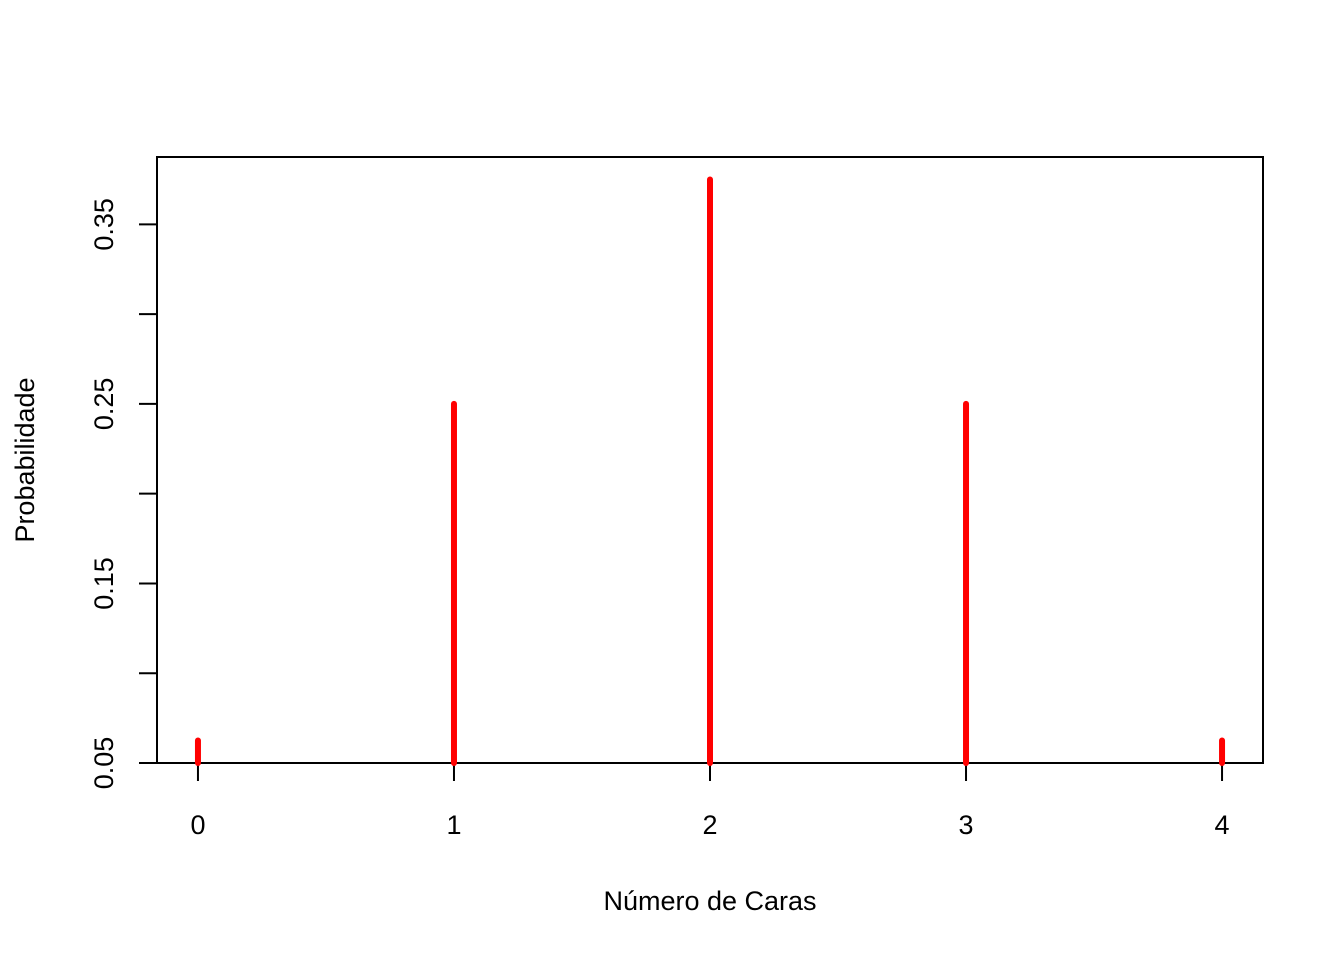 The height and width of the screenshot is (960, 1344). What do you see at coordinates (453, 825) in the screenshot?
I see `x-tick-label: 1` at bounding box center [453, 825].